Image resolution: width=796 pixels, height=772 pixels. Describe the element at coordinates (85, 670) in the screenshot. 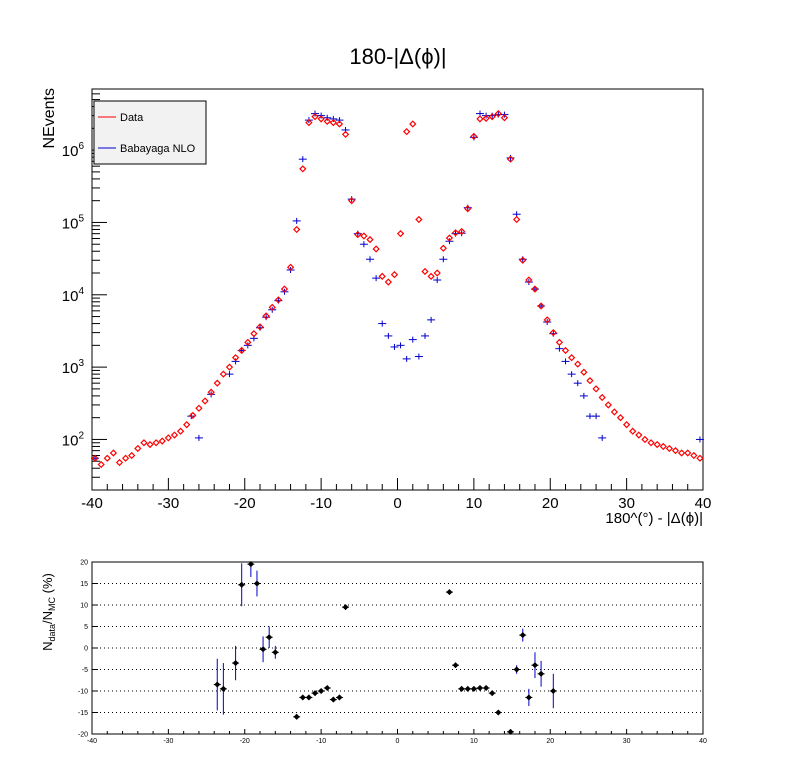

I see `ratio-ytick-label: -5` at that location.